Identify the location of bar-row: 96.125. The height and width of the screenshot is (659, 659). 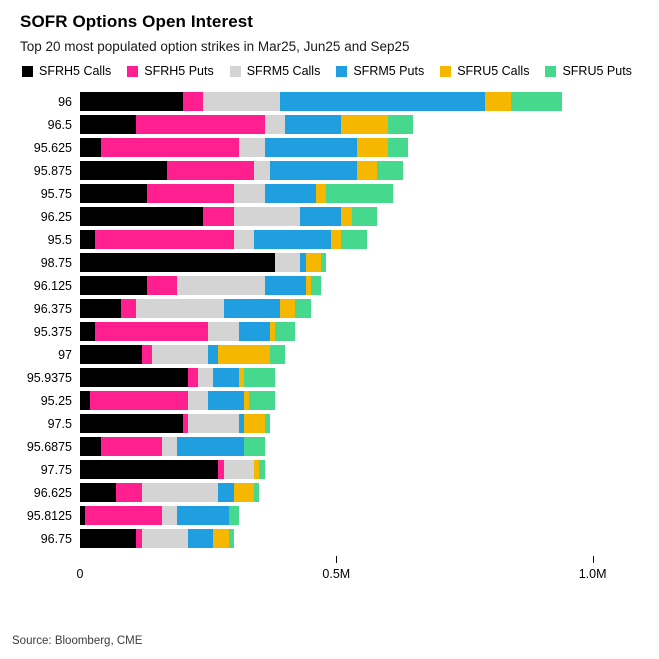
(330, 285).